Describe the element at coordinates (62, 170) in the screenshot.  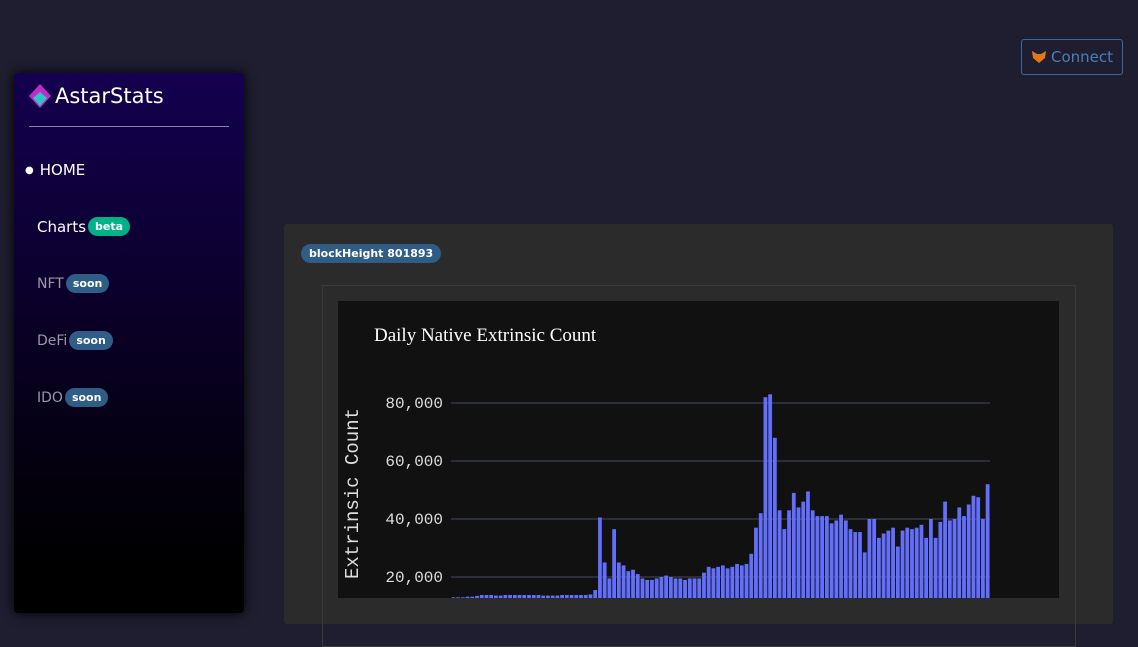
I see `nav-label: HOME` at that location.